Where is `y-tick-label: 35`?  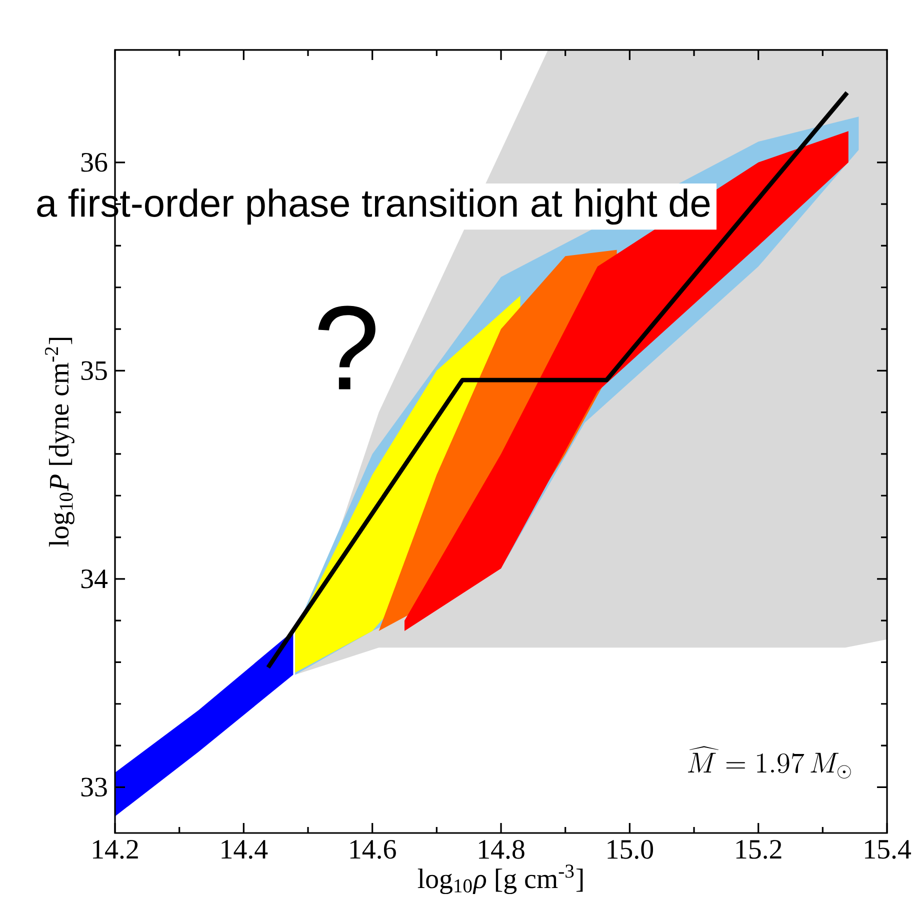
y-tick-label: 35 is located at coordinates (94, 370).